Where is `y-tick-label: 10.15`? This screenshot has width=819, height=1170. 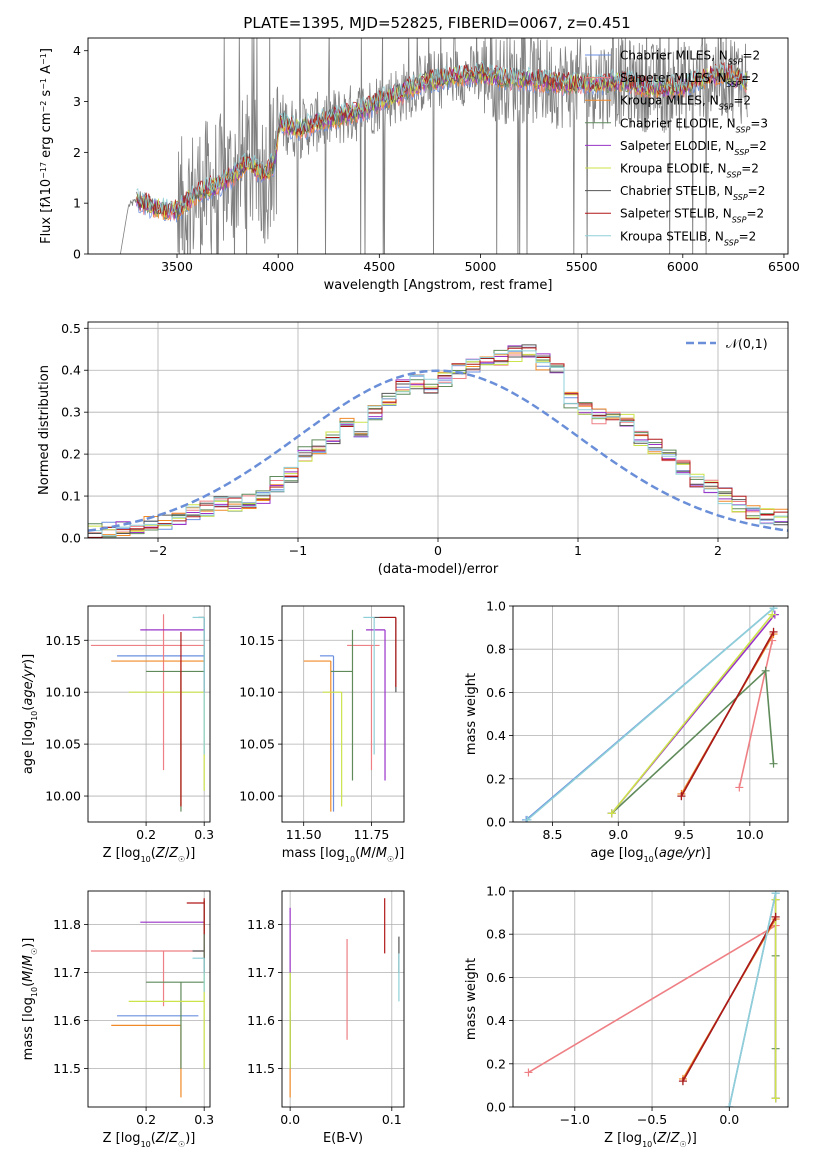
y-tick-label: 10.15 is located at coordinates (257, 640).